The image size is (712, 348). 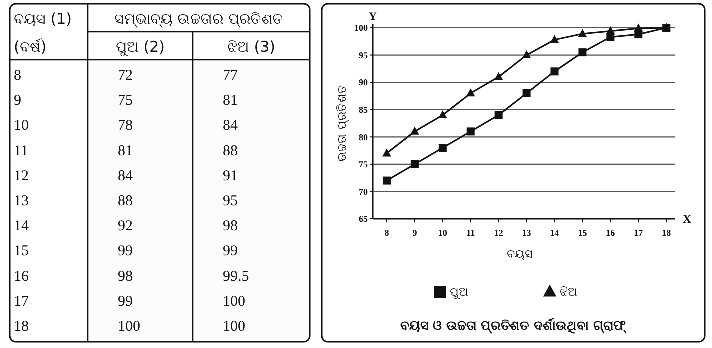 What do you see at coordinates (43, 19) in the screenshot?
I see `text: ବୟସ (1)` at bounding box center [43, 19].